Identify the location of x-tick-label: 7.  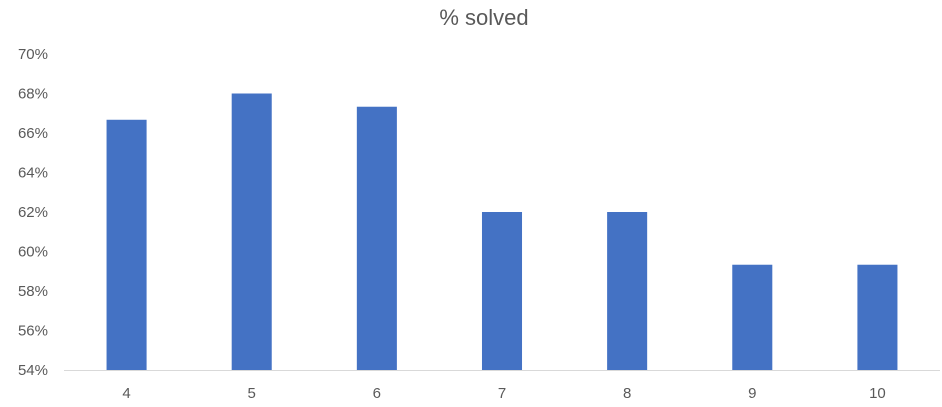
(502, 393).